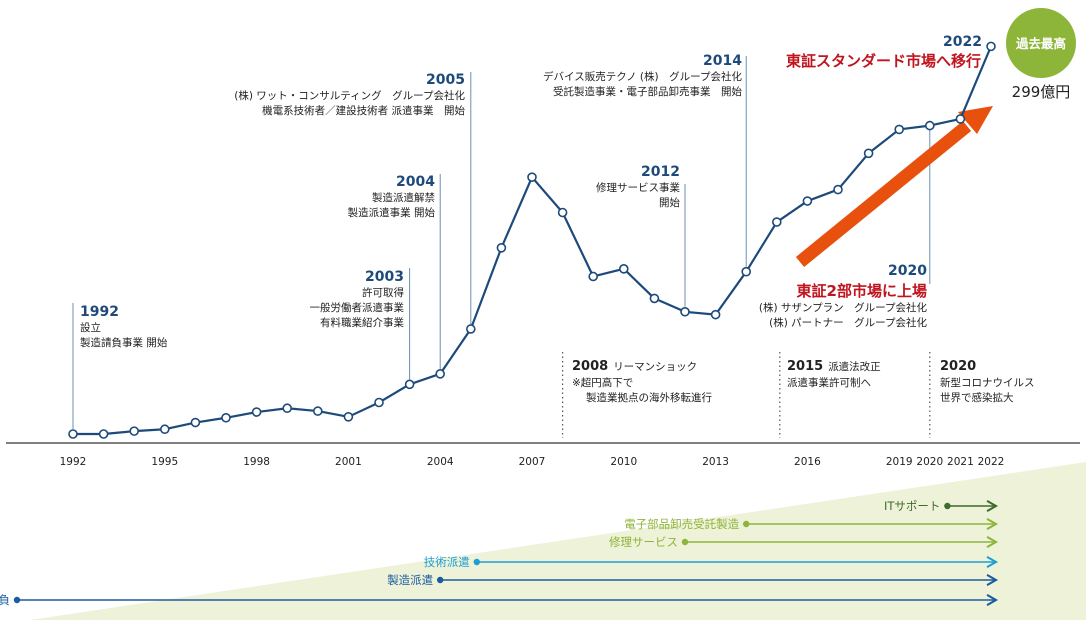 This screenshot has width=1086, height=626. What do you see at coordinates (384, 277) in the screenshot?
I see `milestone-year: 2003` at bounding box center [384, 277].